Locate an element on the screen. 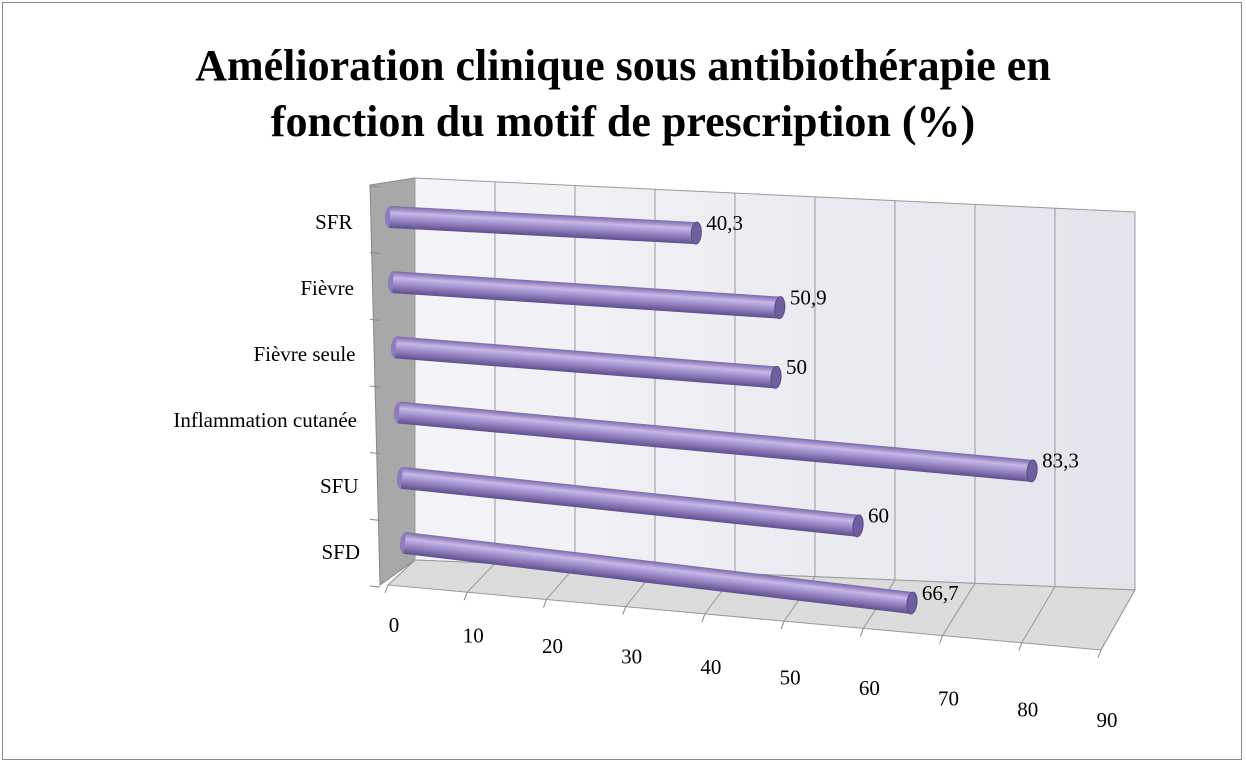  x-tick-label: 20 is located at coordinates (552, 646).